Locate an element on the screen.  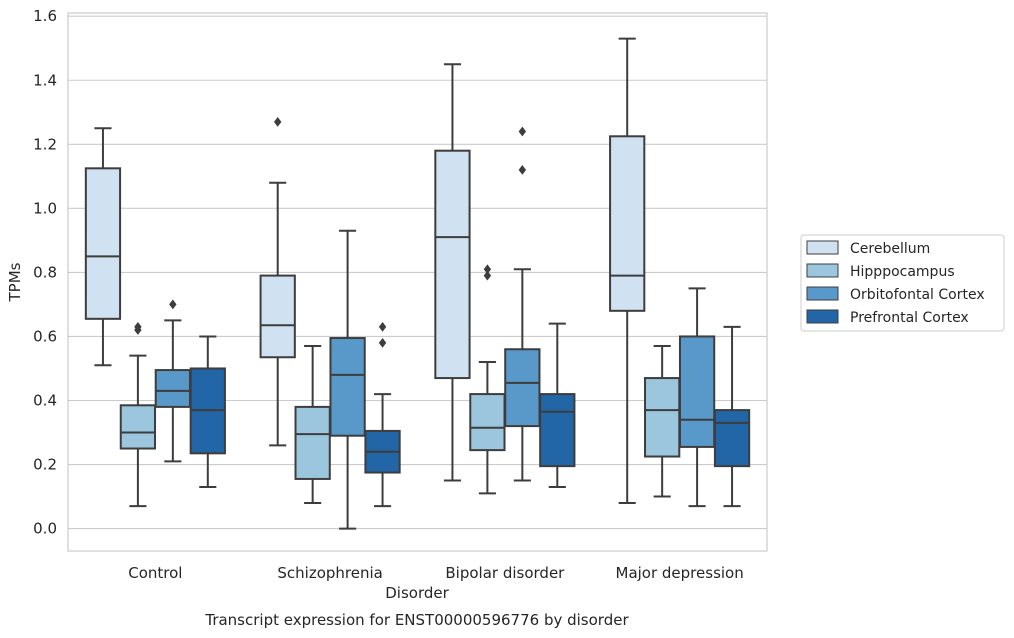
y-tick-label: 0.8 is located at coordinates (45, 272).